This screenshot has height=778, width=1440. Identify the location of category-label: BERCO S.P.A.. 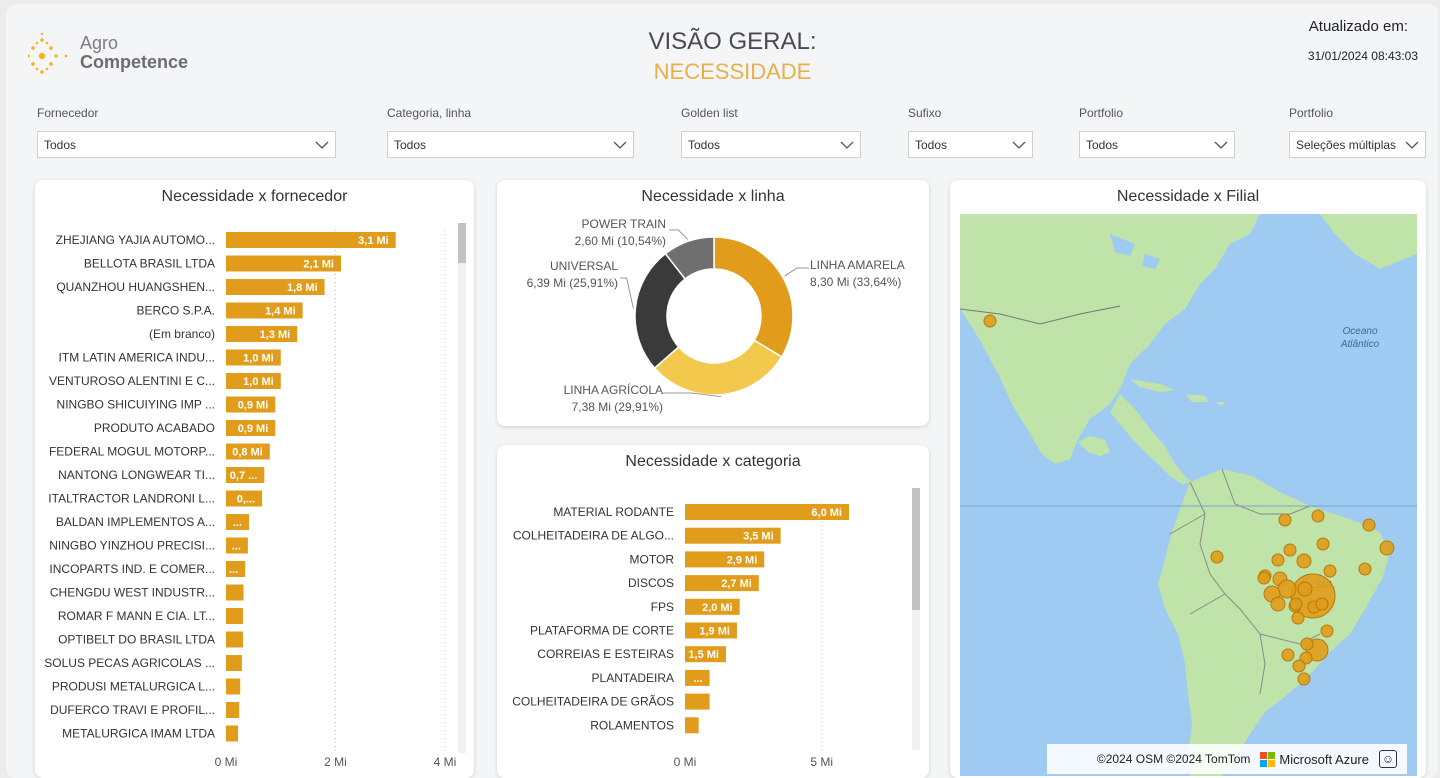
(176, 311).